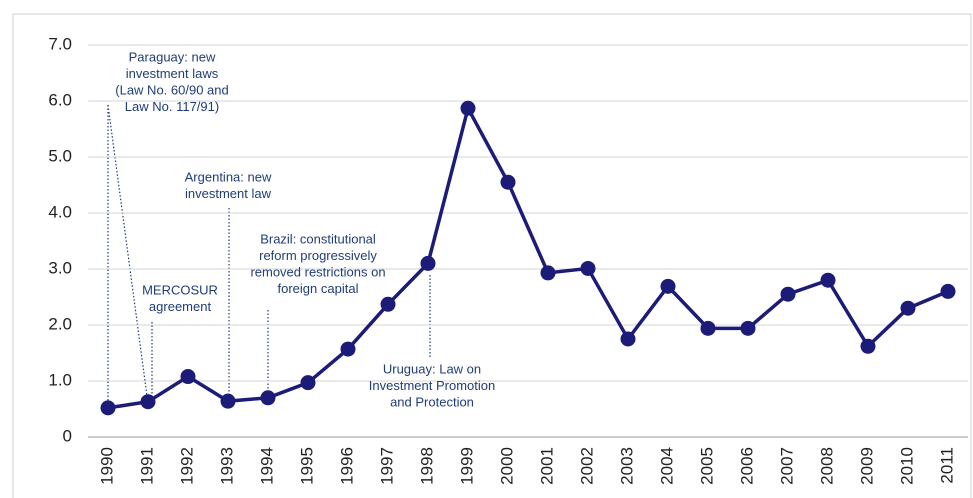  What do you see at coordinates (746, 466) in the screenshot?
I see `x-tick-label: 2006` at bounding box center [746, 466].